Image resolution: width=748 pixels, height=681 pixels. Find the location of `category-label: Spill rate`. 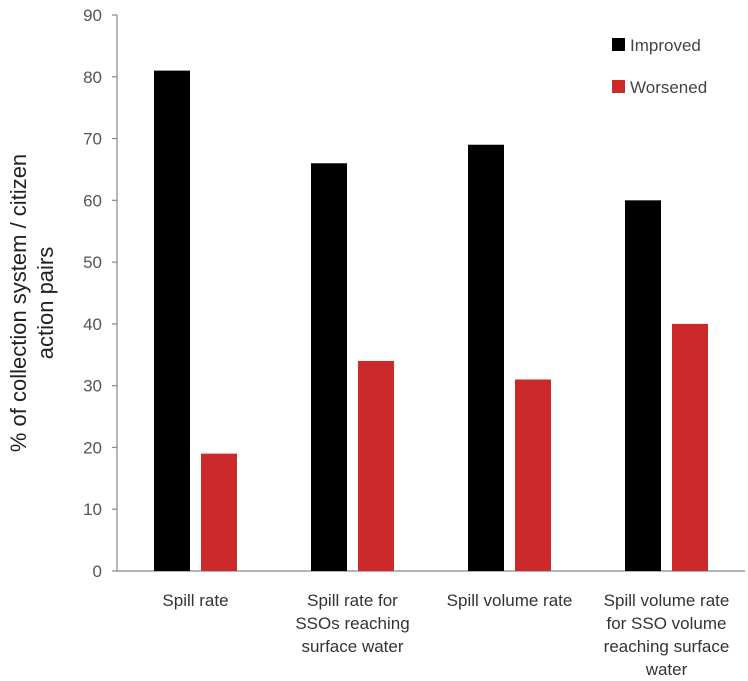

category-label: Spill rate is located at coordinates (195, 600).